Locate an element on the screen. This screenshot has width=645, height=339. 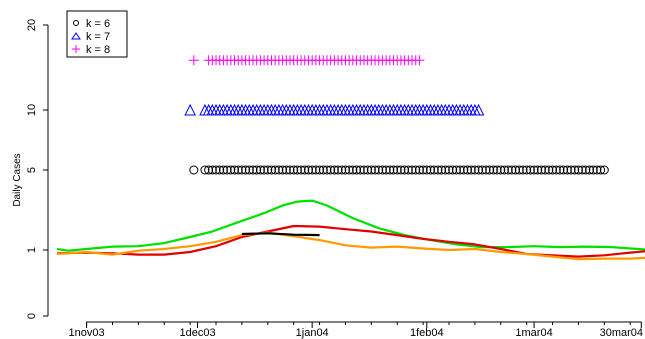
legend: k = 6k = 7k = 8 is located at coordinates (97, 34).